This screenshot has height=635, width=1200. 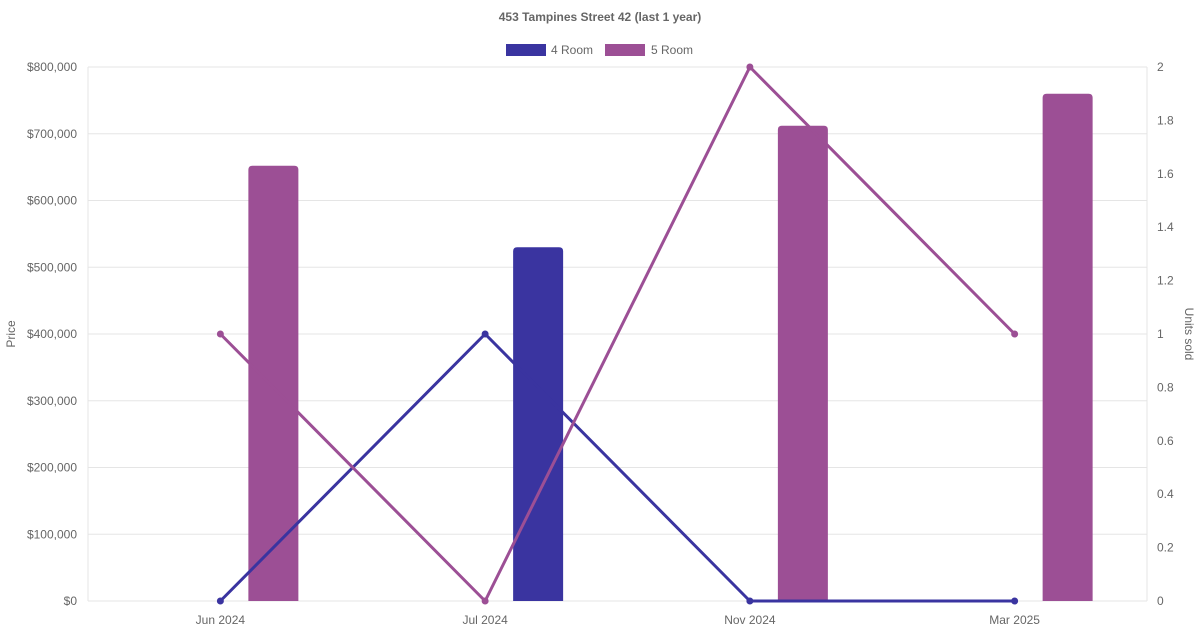 What do you see at coordinates (1014, 620) in the screenshot?
I see `x-tick-label: Mar 2025` at bounding box center [1014, 620].